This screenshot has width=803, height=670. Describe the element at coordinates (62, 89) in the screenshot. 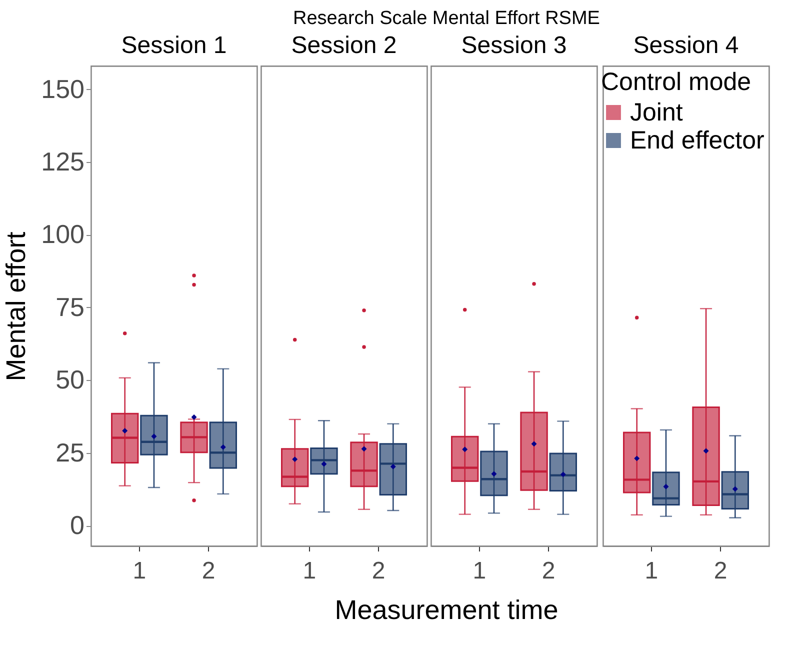

I see `y-tick-label: 150` at that location.